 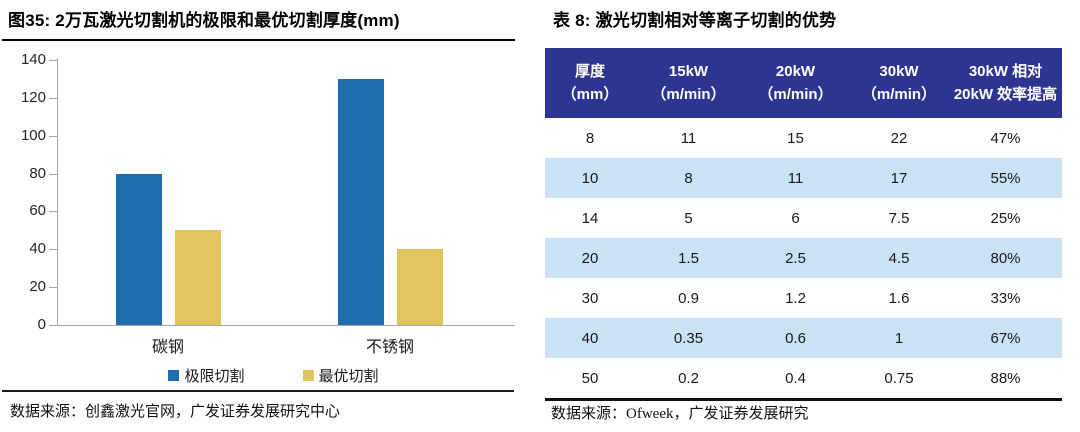 I want to click on table-row: 20 1.5 2.5 4.5 80%, so click(x=803, y=258).